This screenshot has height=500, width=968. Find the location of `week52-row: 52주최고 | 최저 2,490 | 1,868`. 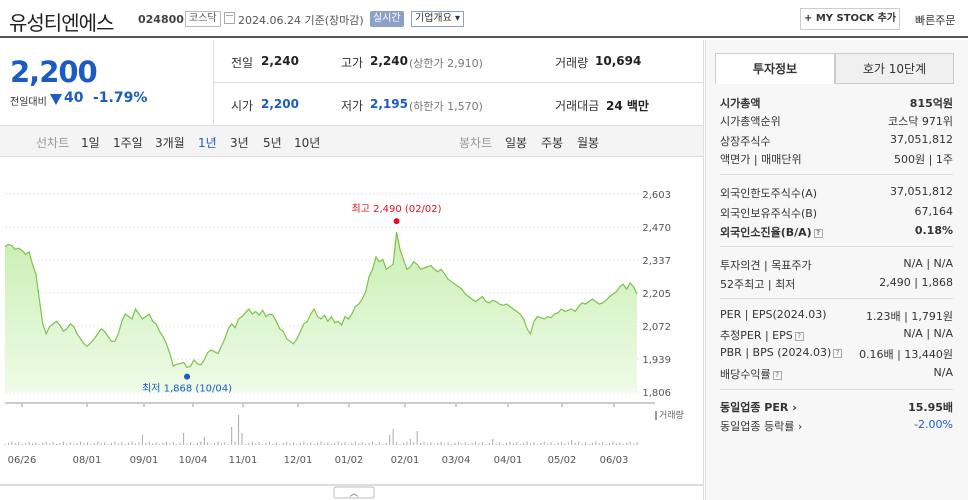

week52-row: 52주최고 | 최저 2,490 | 1,868 is located at coordinates (836, 283).